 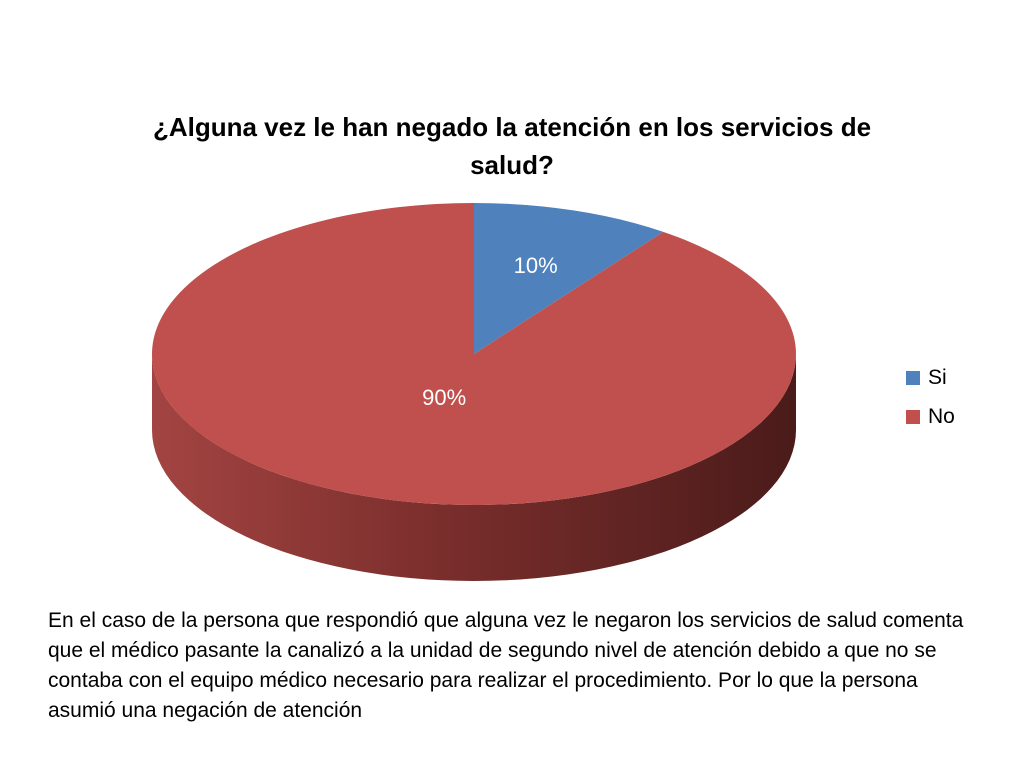 What do you see at coordinates (913, 377) in the screenshot?
I see `legend-swatch-si` at bounding box center [913, 377].